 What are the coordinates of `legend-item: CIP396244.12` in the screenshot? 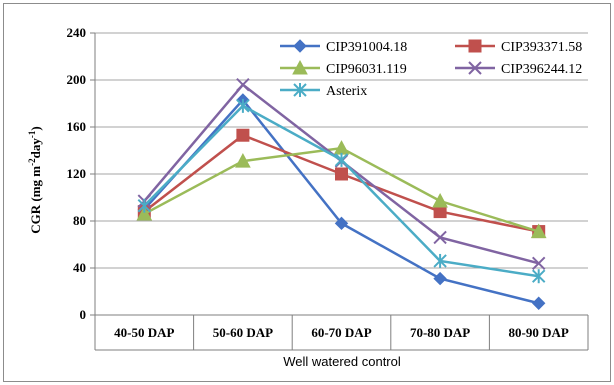 It's located at (518, 69).